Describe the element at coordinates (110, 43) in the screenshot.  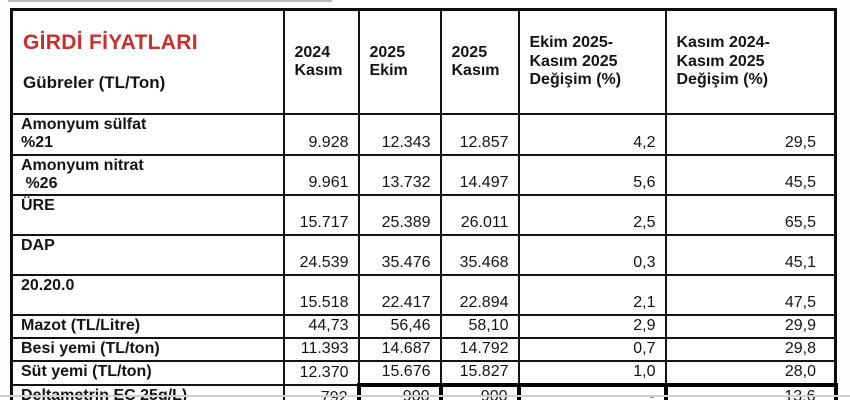
I see `page-title: GİRDİ FİYATLARI` at that location.